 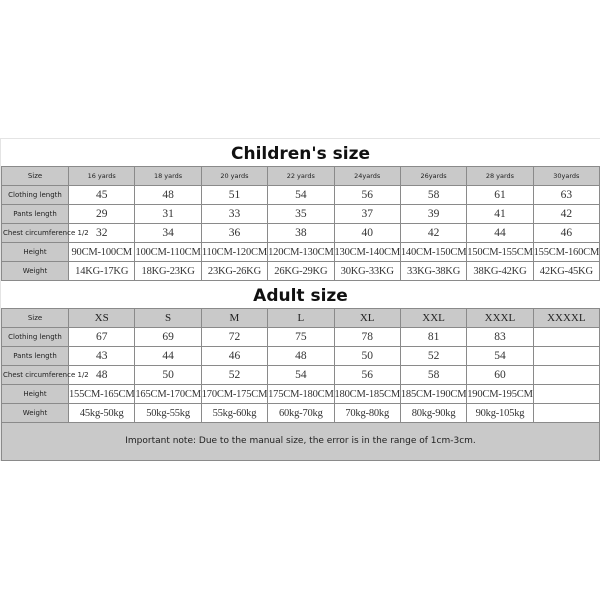 I want to click on table-cell: 46, so click(x=234, y=356).